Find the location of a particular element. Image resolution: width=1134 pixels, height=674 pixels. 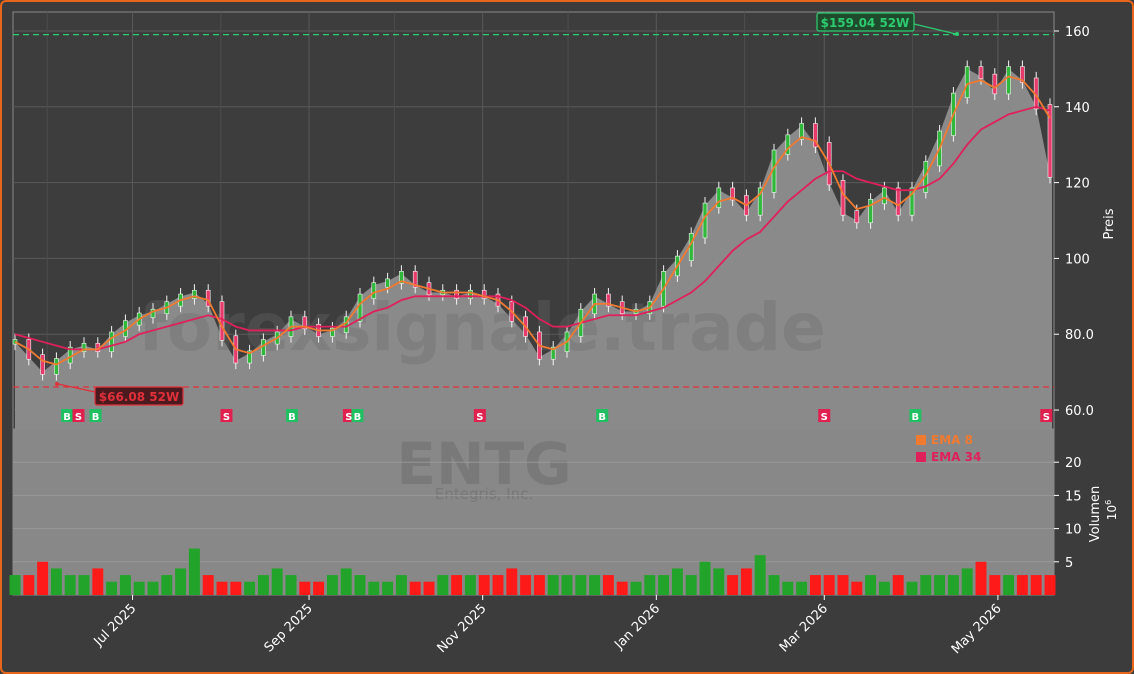

date-tick-label-4: Mar 2026 is located at coordinates (804, 628).